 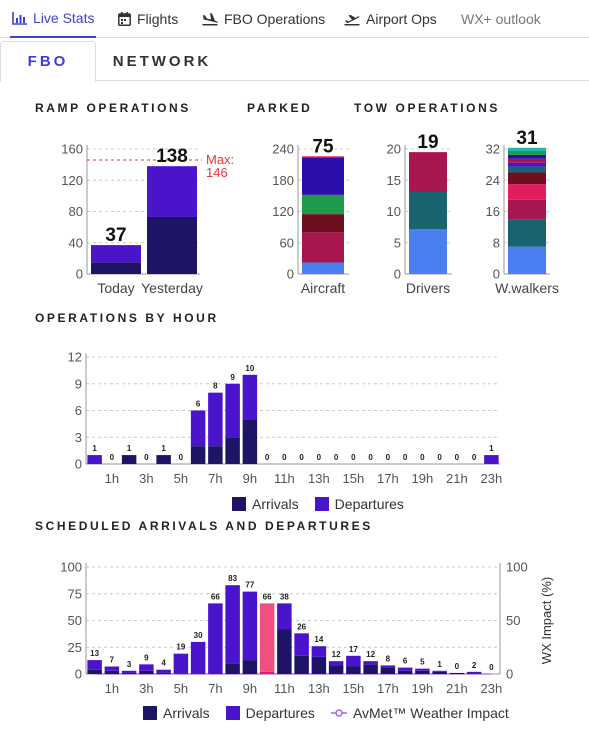 What do you see at coordinates (323, 146) in the screenshot?
I see `bar-total-label: 75` at bounding box center [323, 146].